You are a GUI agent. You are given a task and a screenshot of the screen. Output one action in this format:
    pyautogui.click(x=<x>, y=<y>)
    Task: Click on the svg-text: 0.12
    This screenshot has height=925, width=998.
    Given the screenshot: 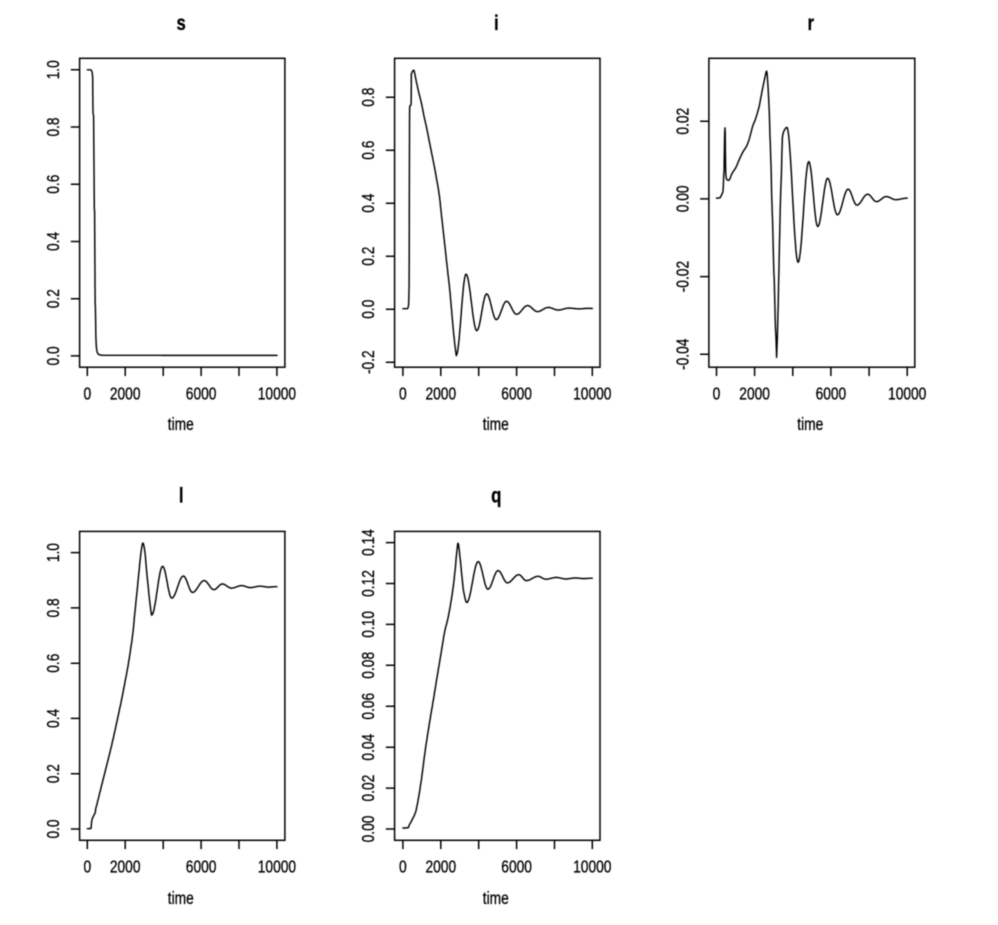 What is the action you would take?
    pyautogui.click(x=368, y=583)
    